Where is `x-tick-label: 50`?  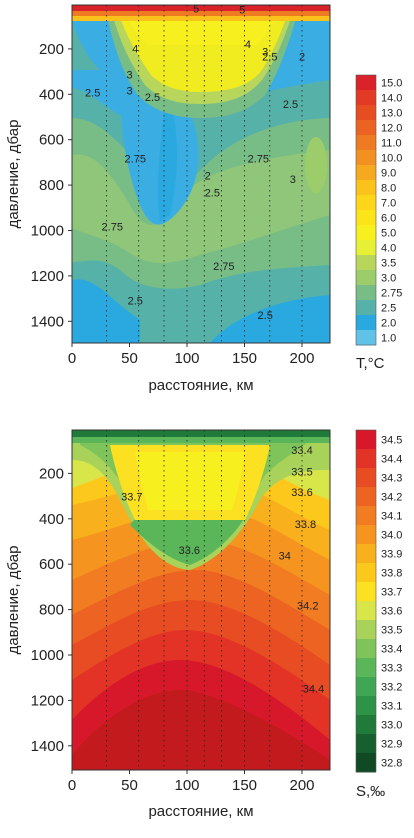
x-tick-label: 50 is located at coordinates (129, 785).